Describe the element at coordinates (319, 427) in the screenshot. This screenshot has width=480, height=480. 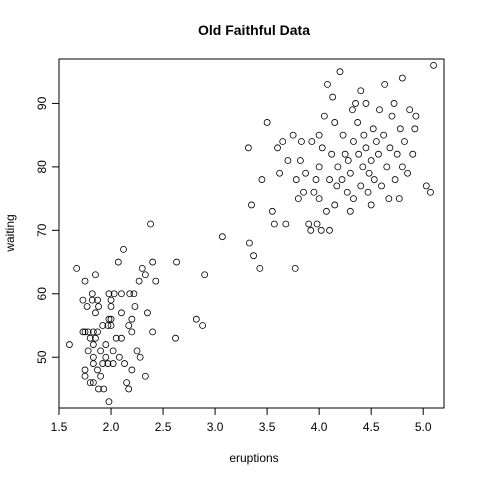
I see `x-tick-label: 4.0` at that location.